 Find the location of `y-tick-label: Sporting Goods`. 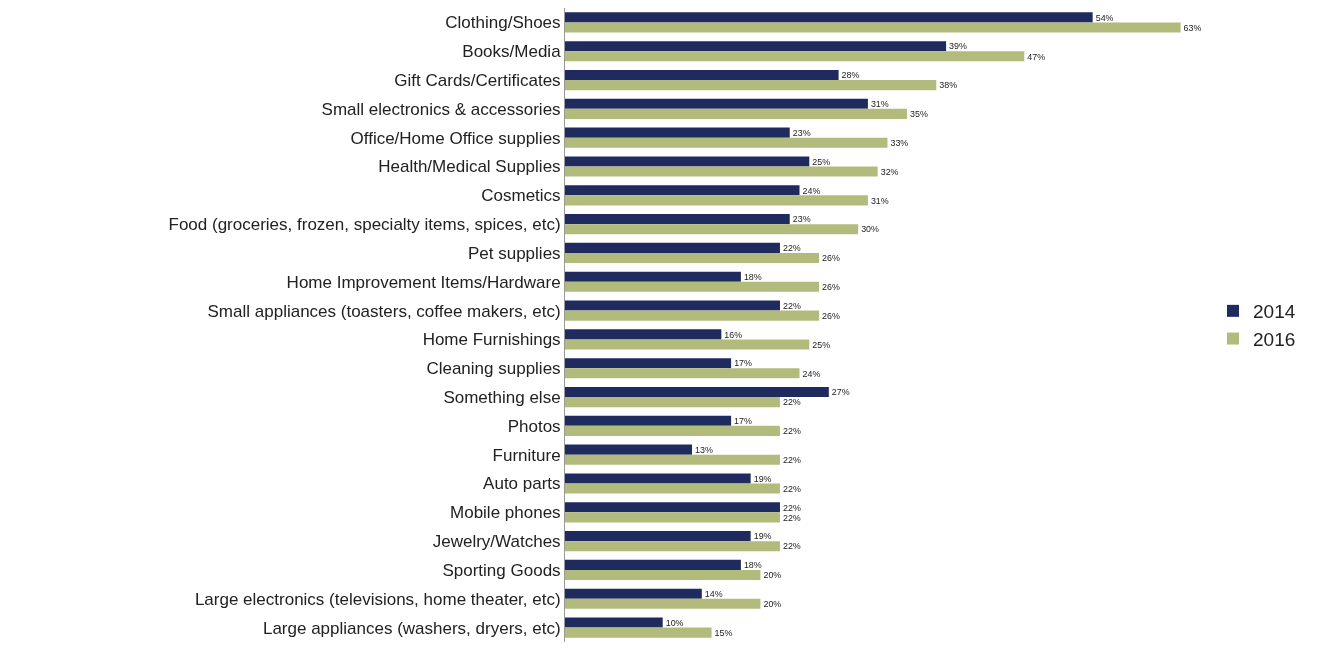

y-tick-label: Sporting Goods is located at coordinates (501, 570).